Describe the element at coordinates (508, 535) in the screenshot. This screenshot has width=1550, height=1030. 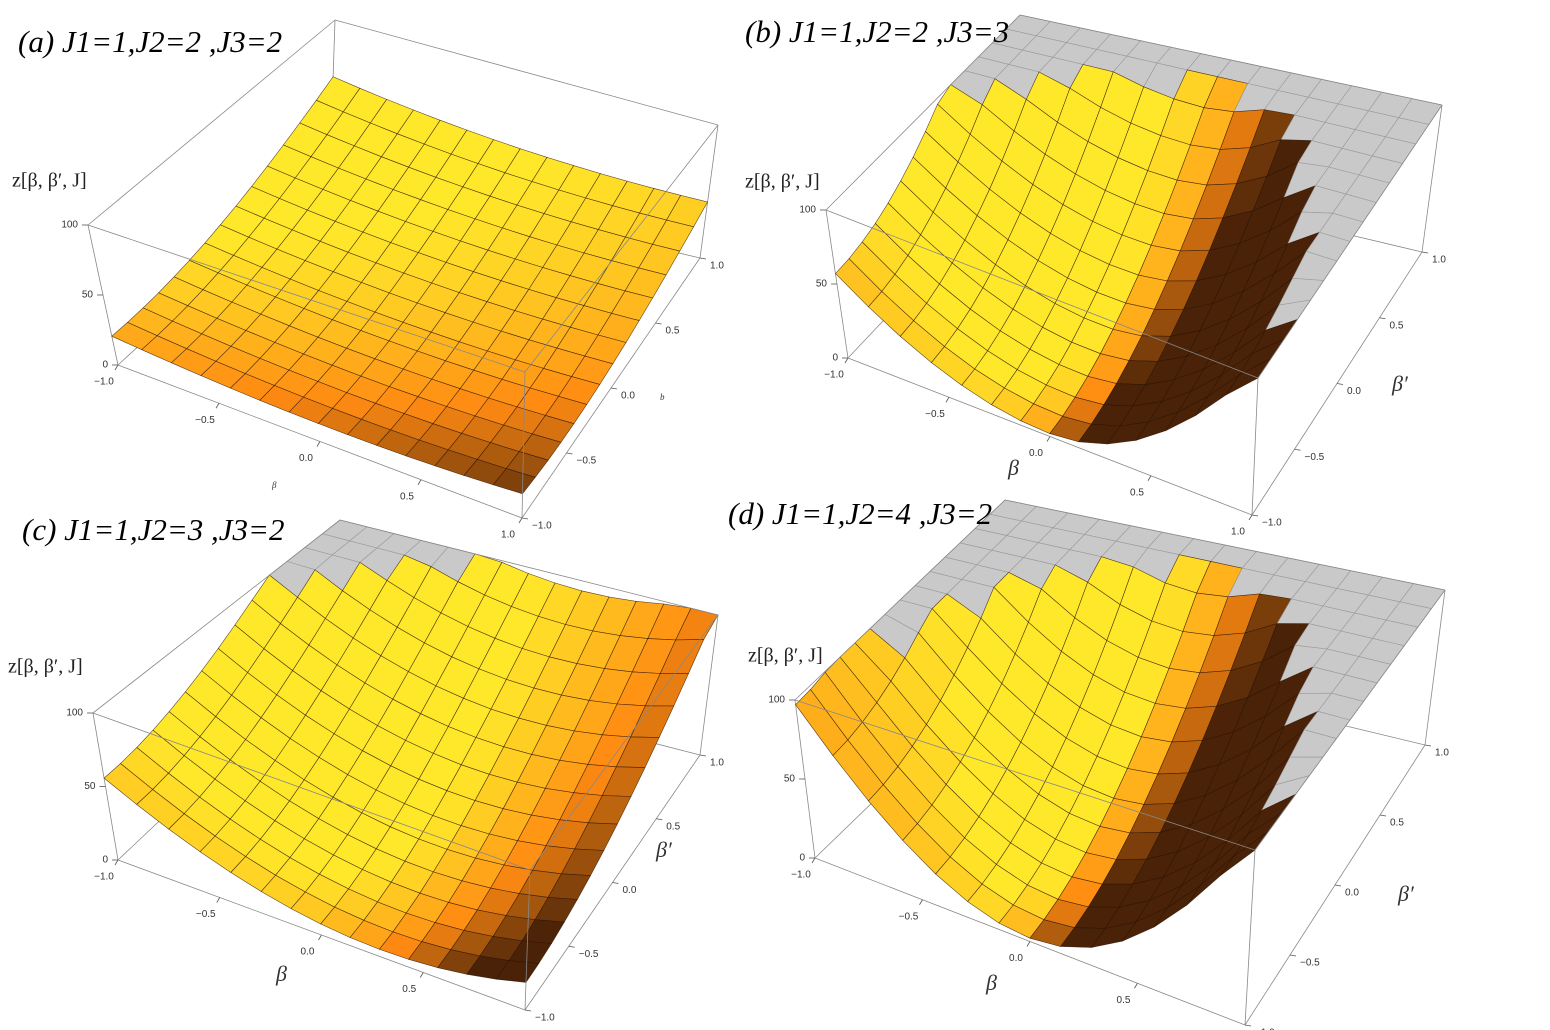
I see `x-tick-label: 1.0` at that location.